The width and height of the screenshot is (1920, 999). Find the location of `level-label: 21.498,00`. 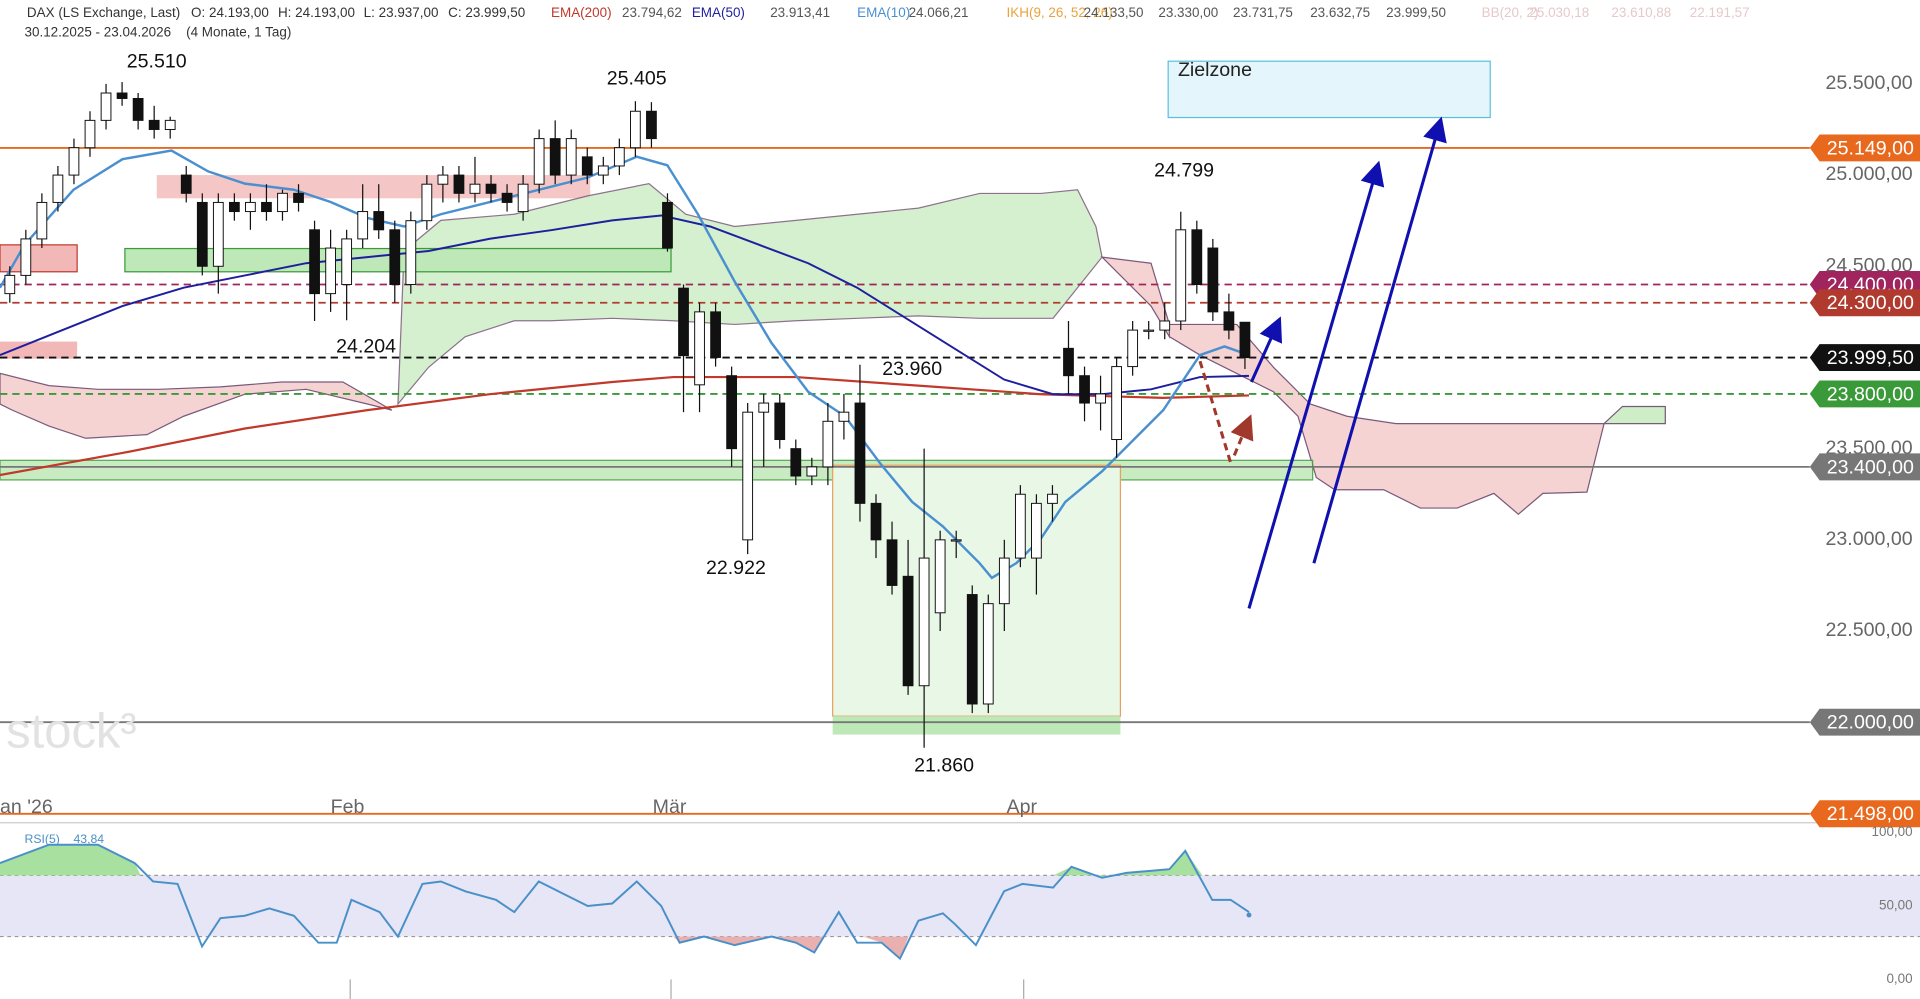

level-label: 21.498,00 is located at coordinates (1870, 814).